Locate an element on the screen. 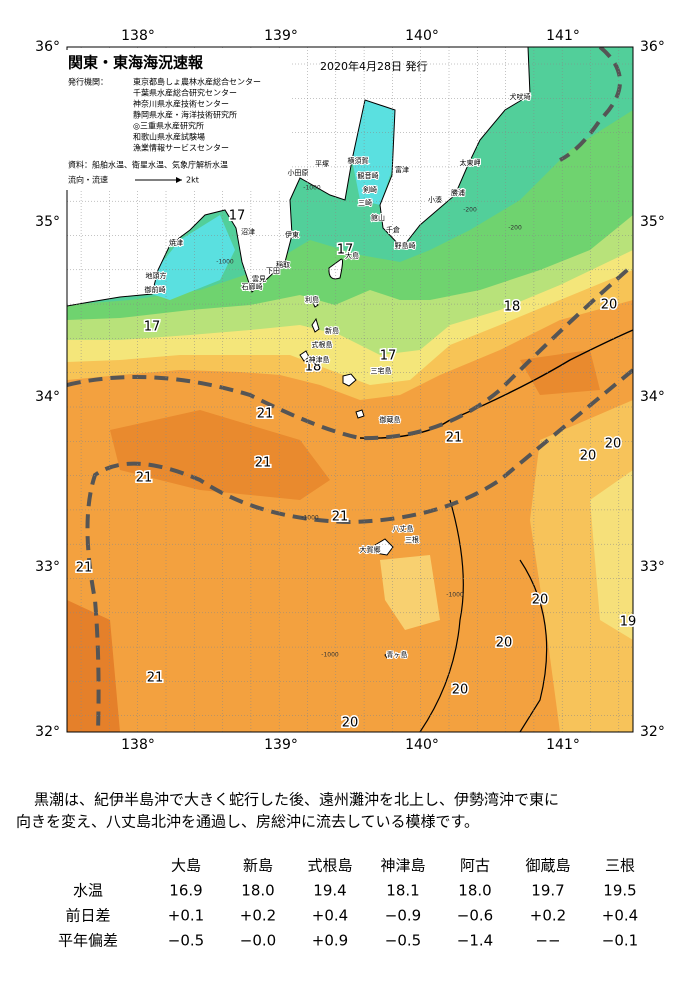  row-label: 水温 is located at coordinates (88, 891).